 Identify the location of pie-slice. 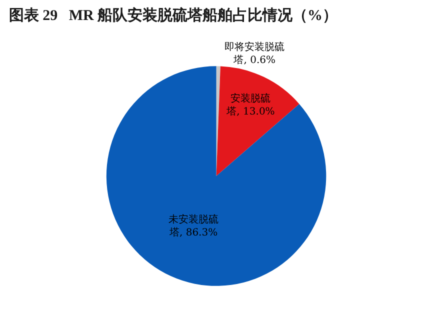
(258, 121).